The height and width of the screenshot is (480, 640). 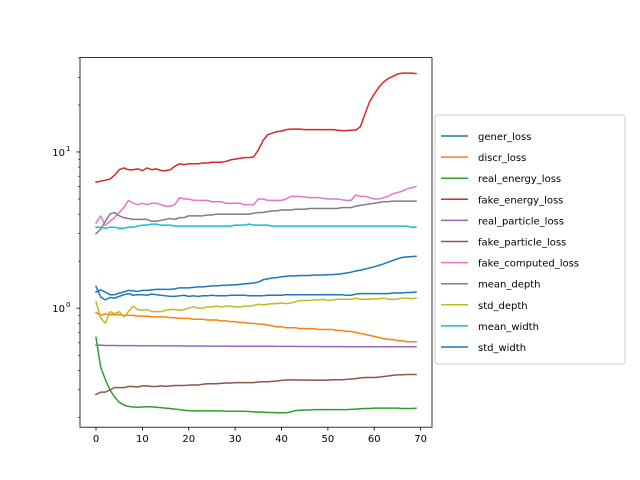 I want to click on series-line-discr-loss, so click(x=255, y=327).